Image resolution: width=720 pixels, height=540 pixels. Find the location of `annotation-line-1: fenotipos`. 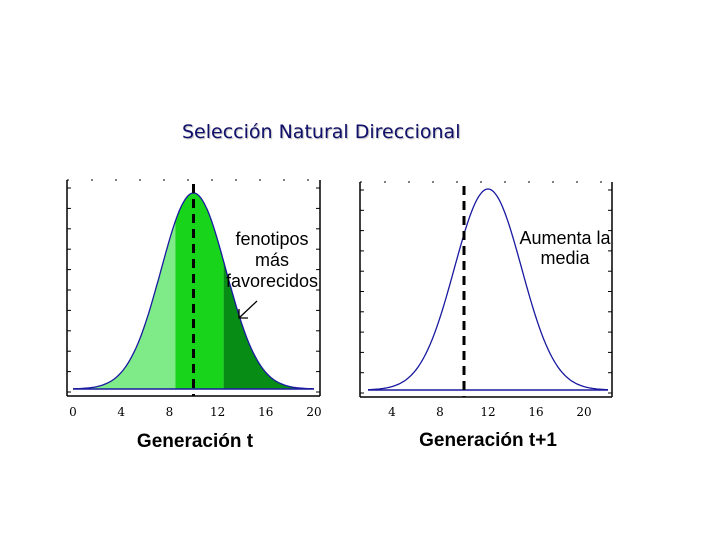

annotation-line-1: fenotipos is located at coordinates (271, 239).